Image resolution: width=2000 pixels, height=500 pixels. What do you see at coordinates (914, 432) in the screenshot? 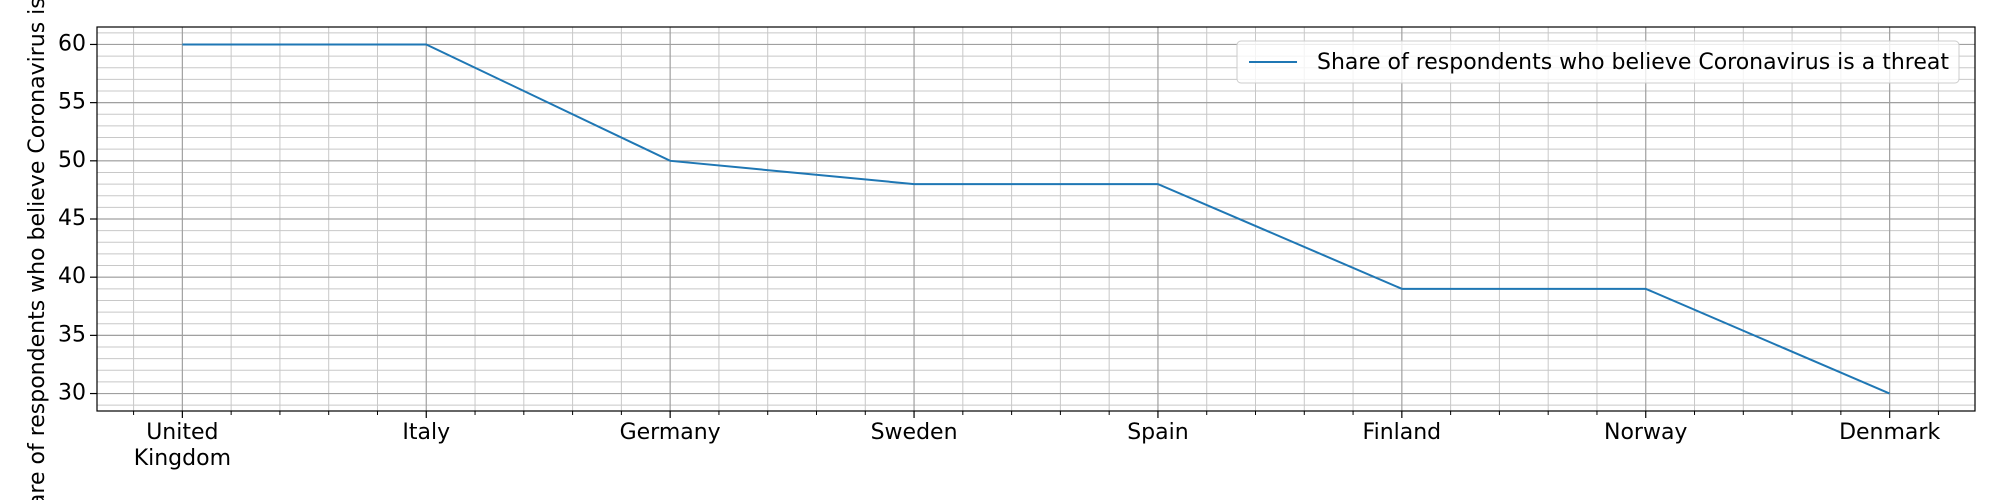
I see `x-tick-label: Sweden` at bounding box center [914, 432].